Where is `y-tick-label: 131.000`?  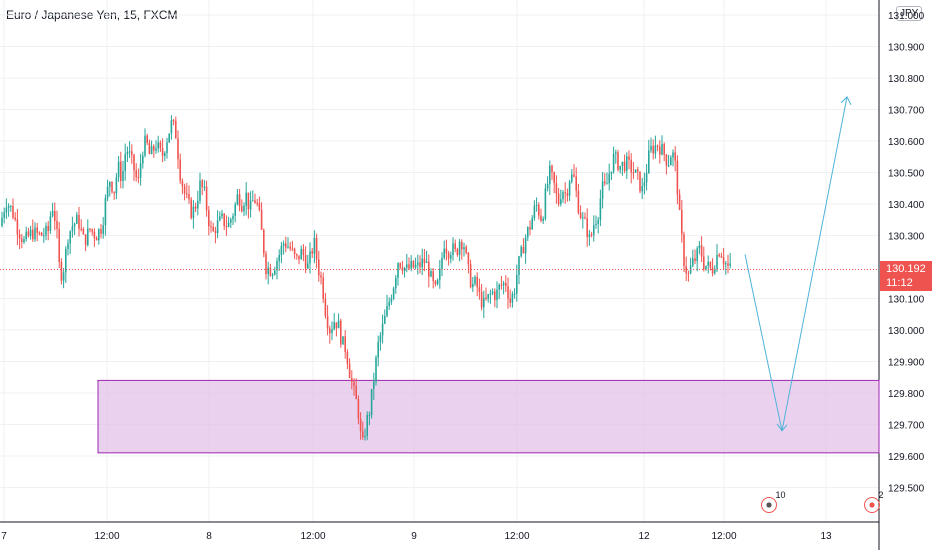 y-tick-label: 131.000 is located at coordinates (906, 16).